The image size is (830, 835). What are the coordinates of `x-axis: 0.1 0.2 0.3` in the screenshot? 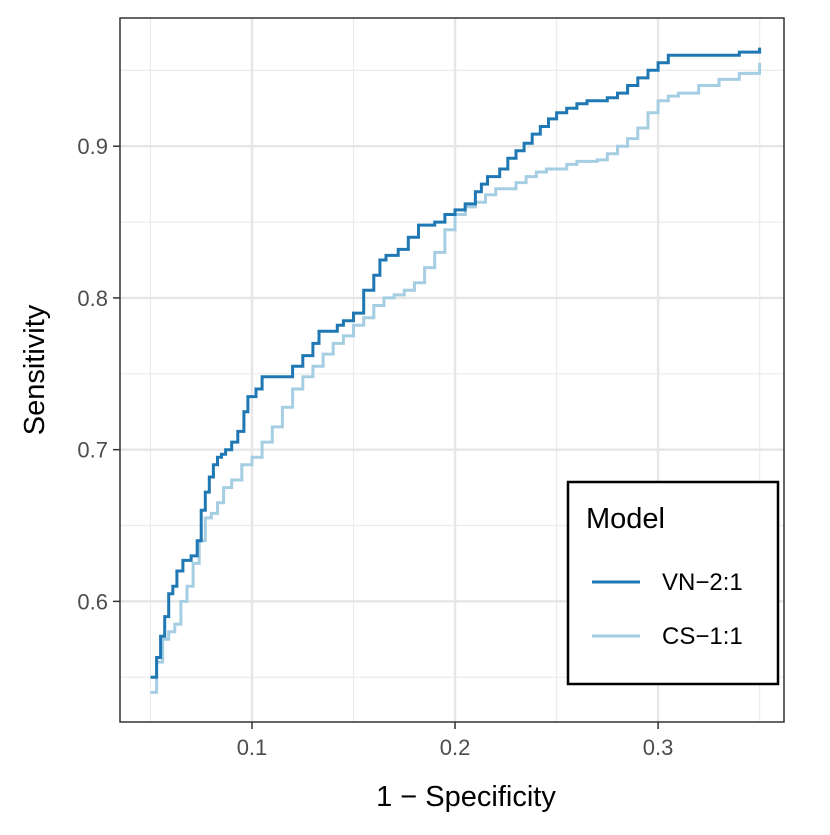 It's located at (455, 741).